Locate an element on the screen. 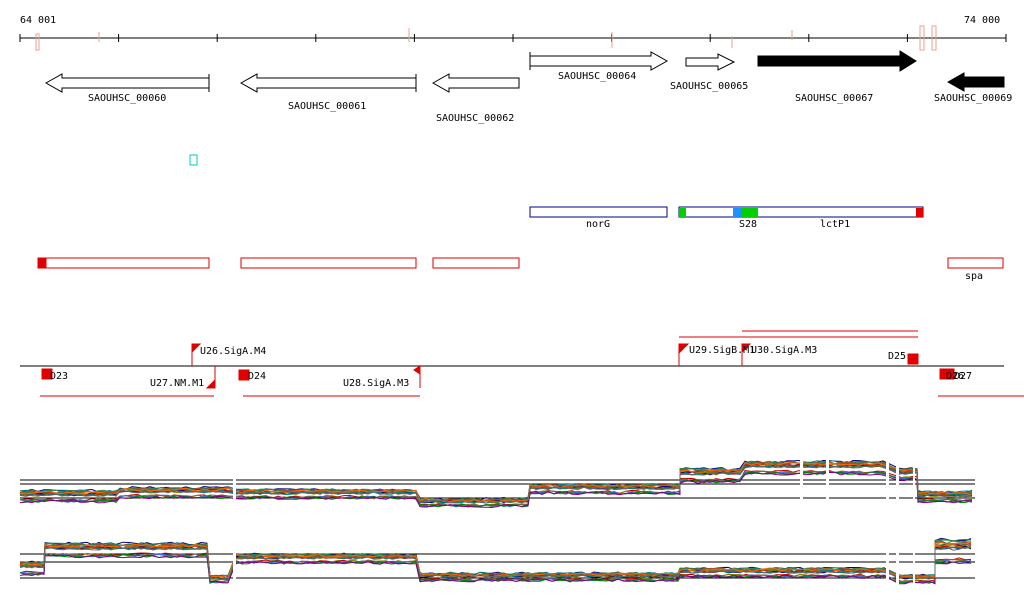  axis-feature-marks is located at coordinates (486, 38).